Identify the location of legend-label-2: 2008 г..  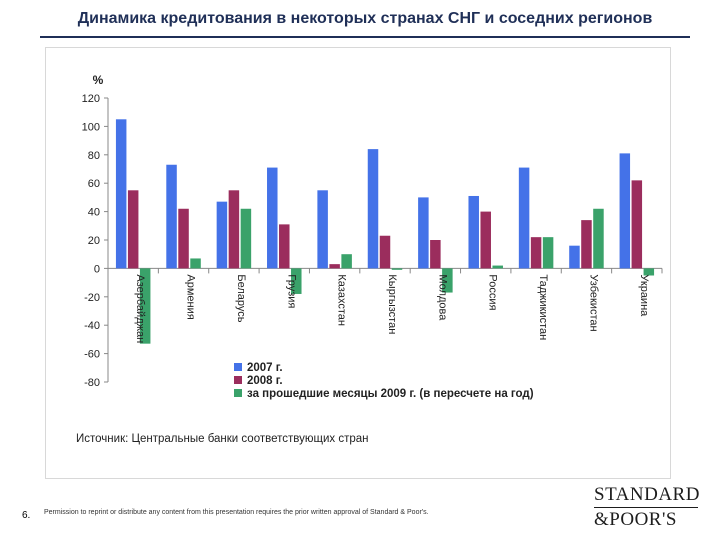
(265, 381).